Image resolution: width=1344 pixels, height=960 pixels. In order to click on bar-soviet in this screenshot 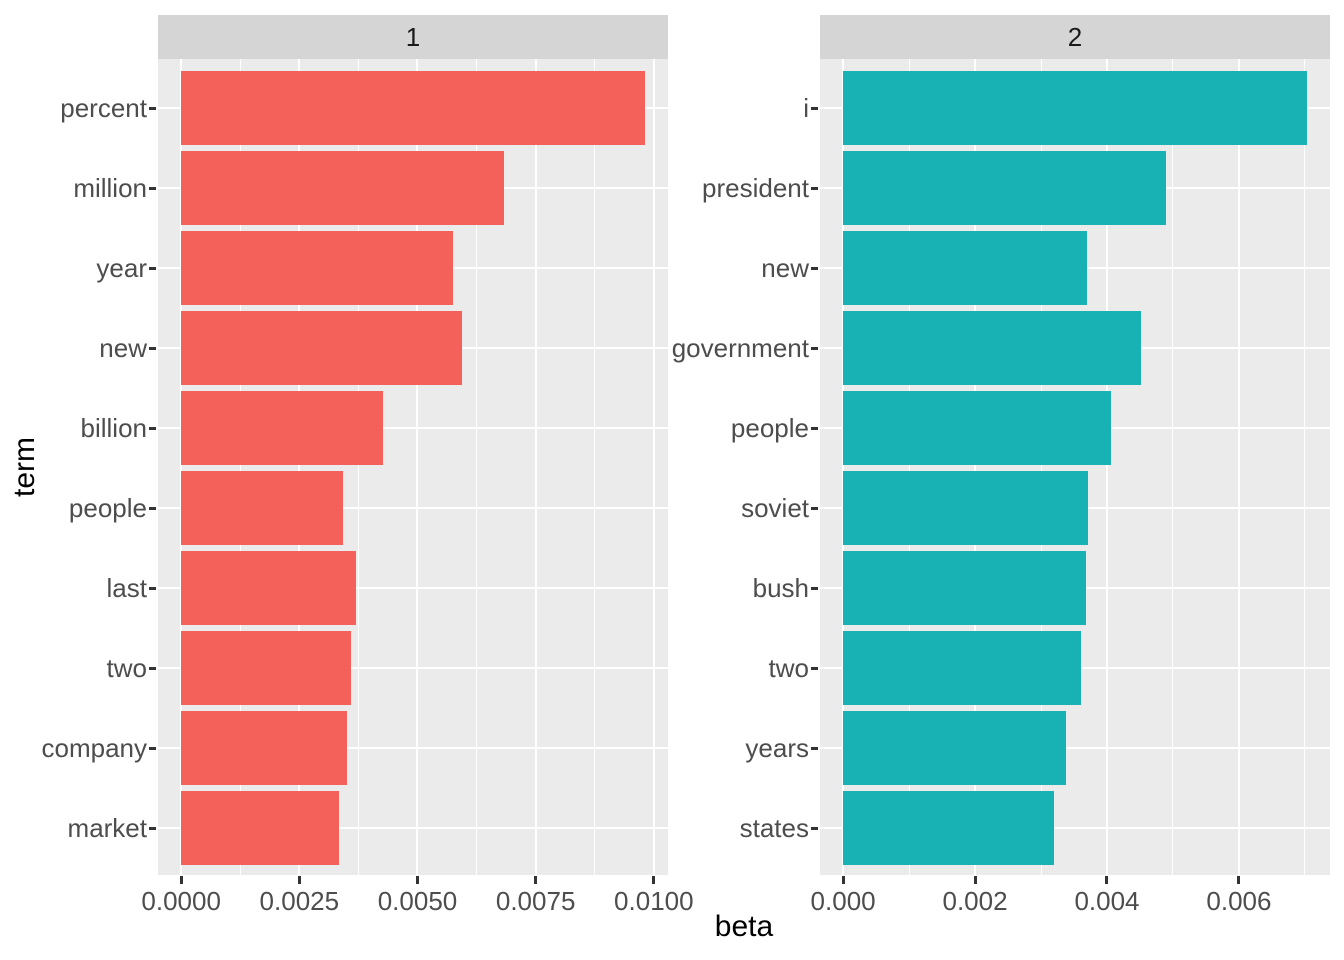, I will do `click(965, 508)`.